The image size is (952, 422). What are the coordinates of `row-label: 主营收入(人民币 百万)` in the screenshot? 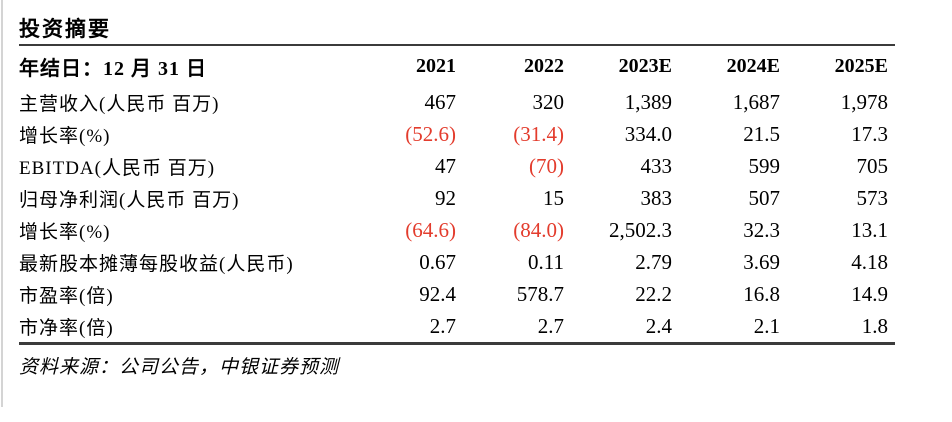 It's located at (119, 104).